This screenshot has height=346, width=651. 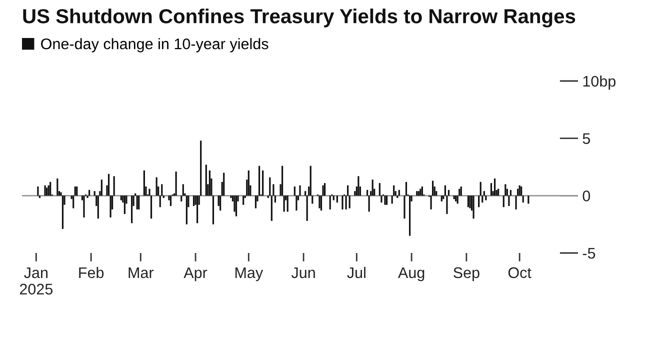 What do you see at coordinates (303, 272) in the screenshot?
I see `x-tick-label: Jun` at bounding box center [303, 272].